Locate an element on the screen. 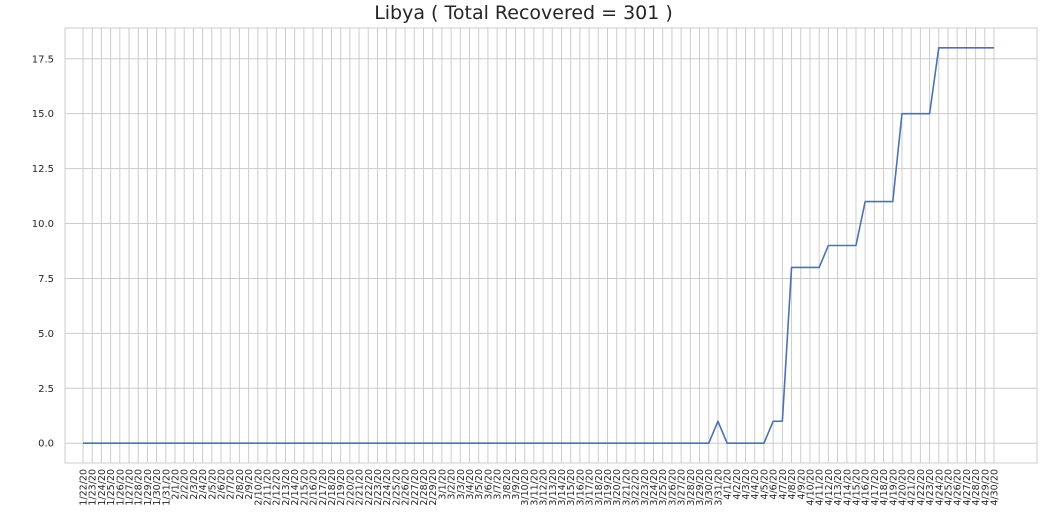 This screenshot has height=512, width=1047. x-tick-label: 3/11/20 is located at coordinates (534, 487).